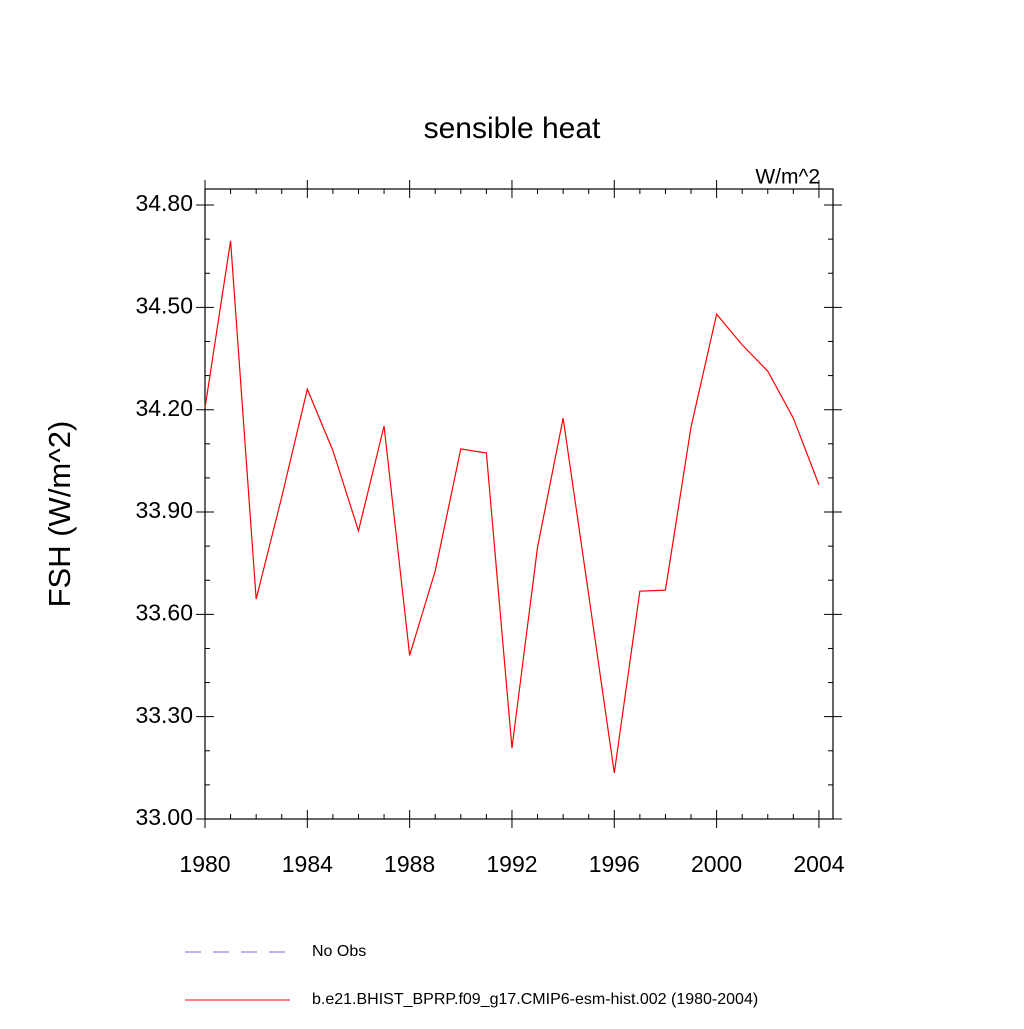 This screenshot has width=1024, height=1029. I want to click on y-axis-label: FSH (W/m^2), so click(59, 514).